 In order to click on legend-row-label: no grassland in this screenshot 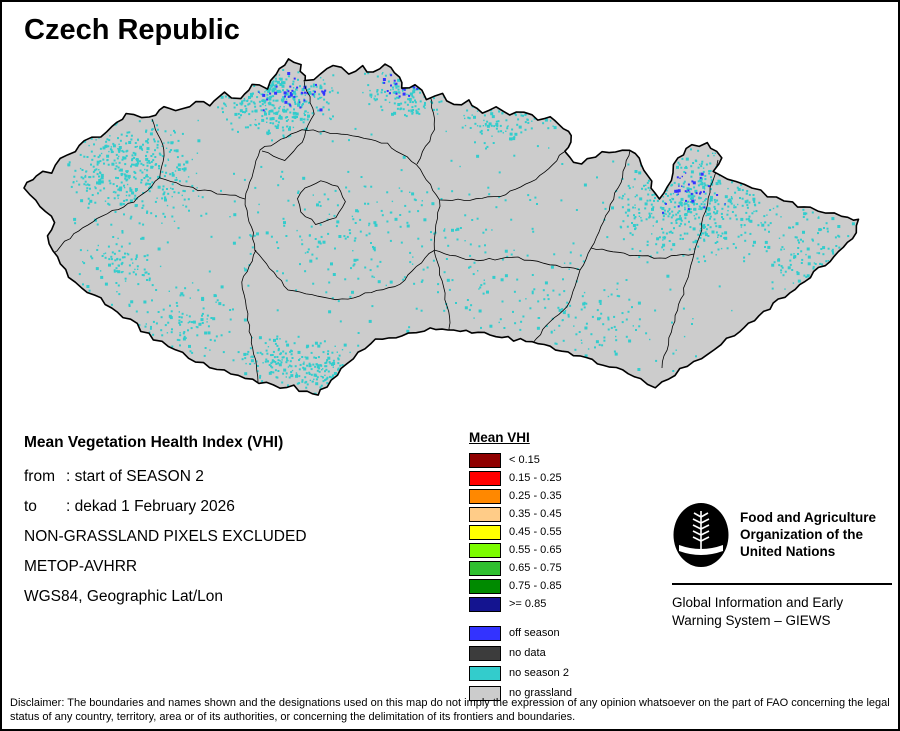, I will do `click(540, 693)`.